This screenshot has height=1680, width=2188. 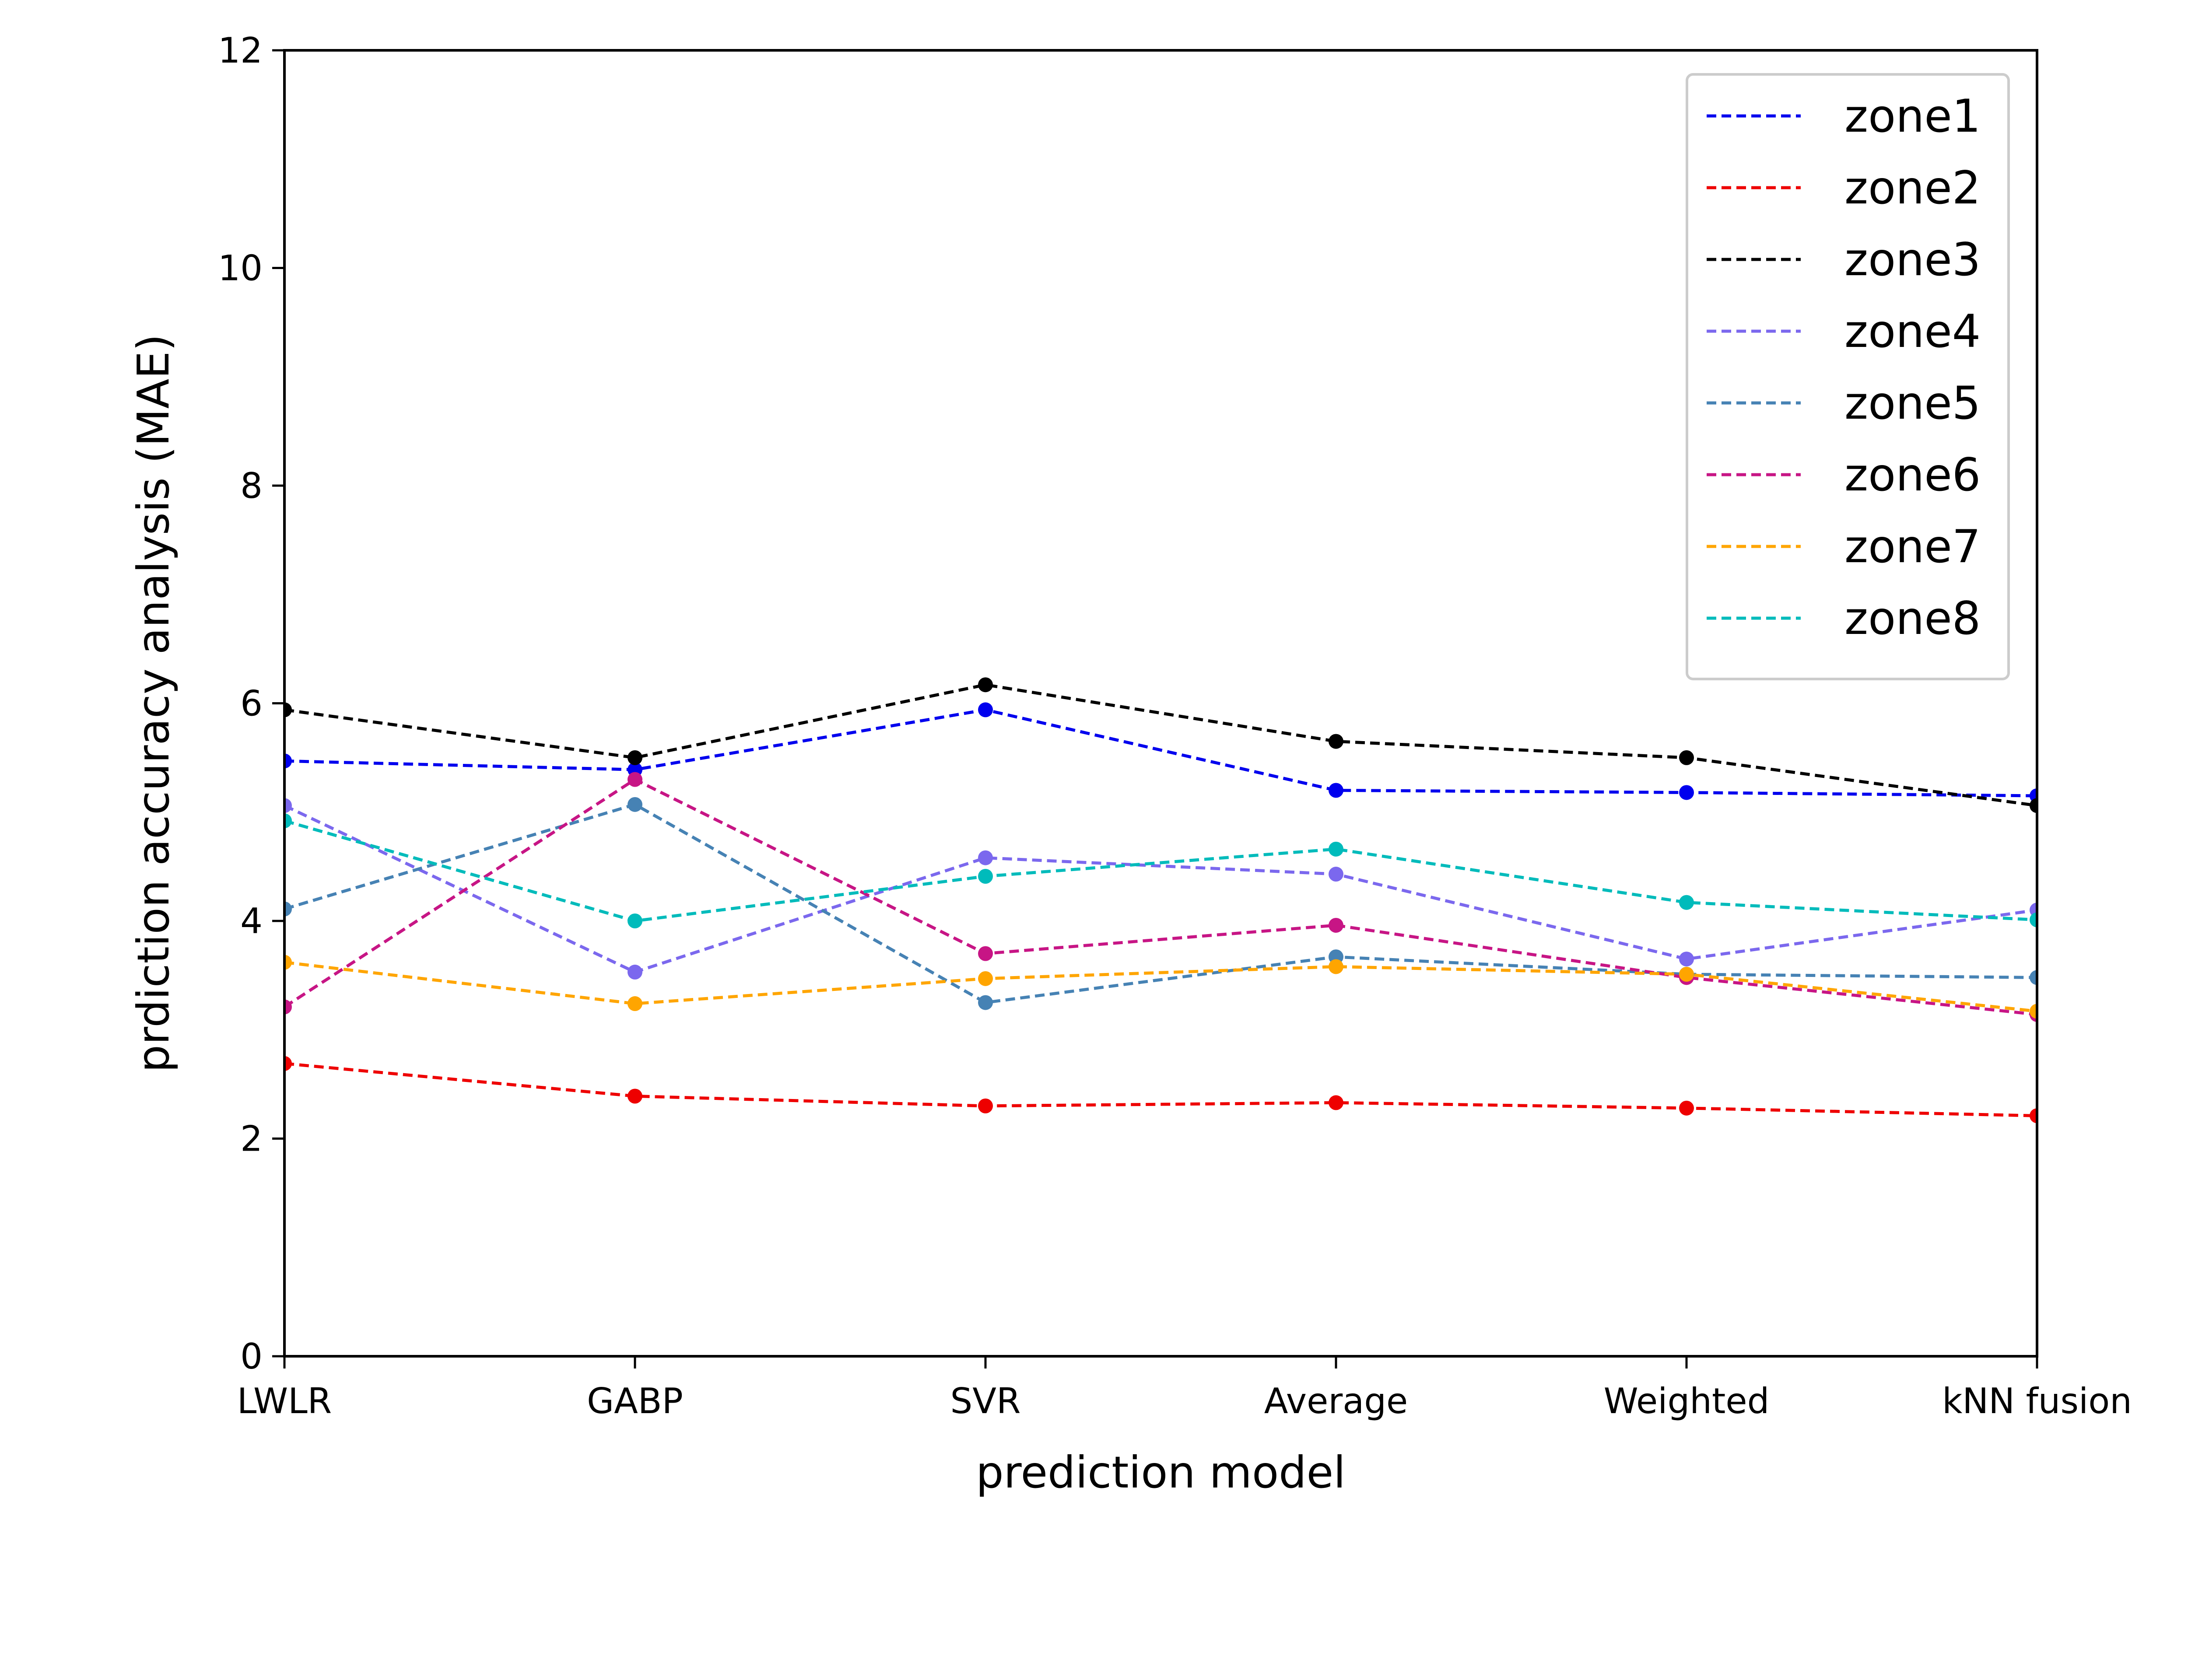 I want to click on series-zone7, so click(x=1161, y=987).